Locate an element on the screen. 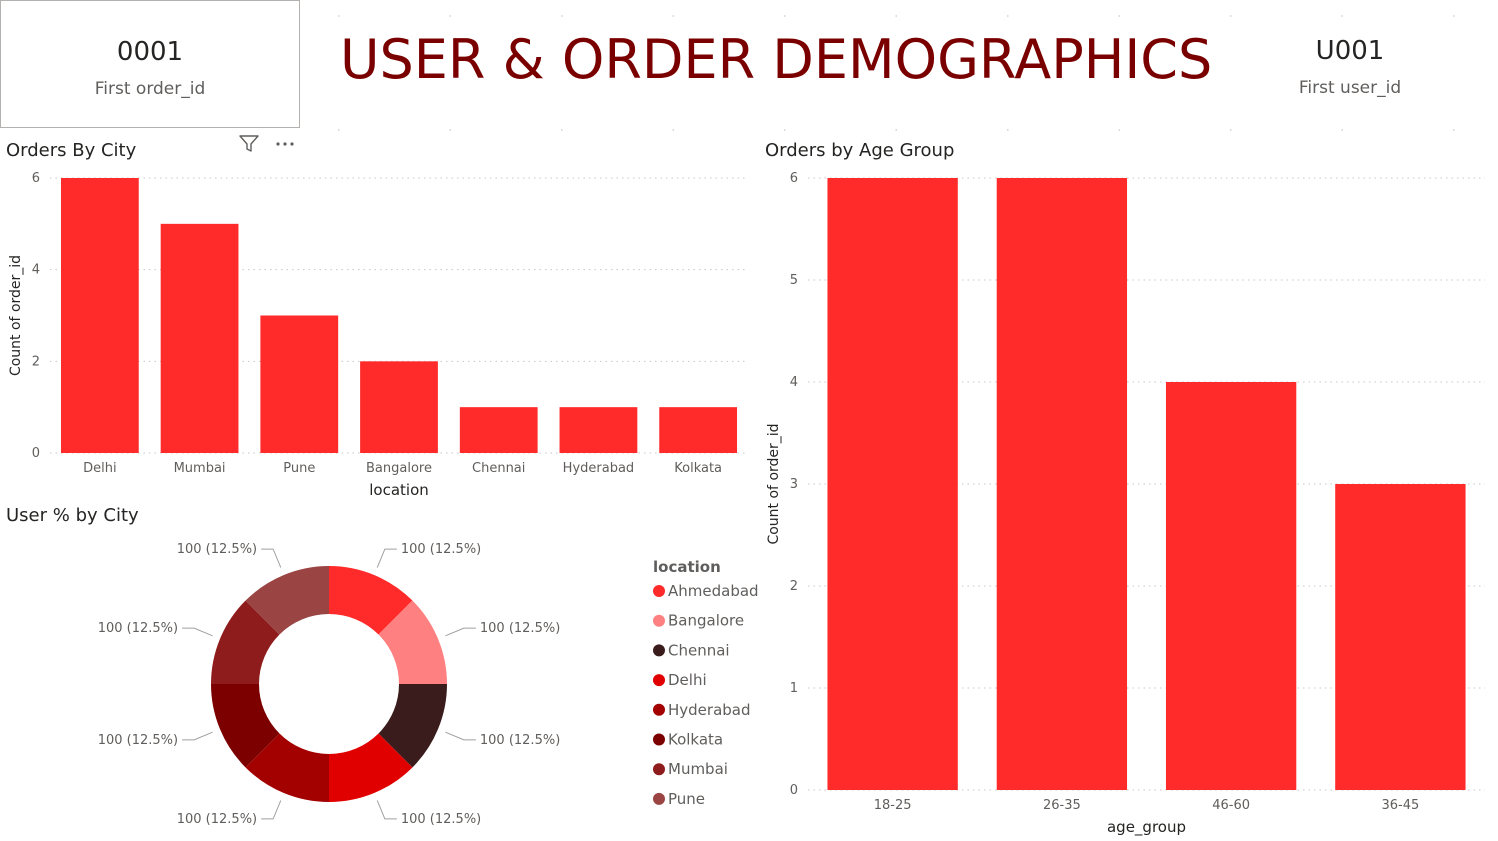 The image size is (1498, 841). chart-title-orders-by-city: Orders By City is located at coordinates (71, 150).